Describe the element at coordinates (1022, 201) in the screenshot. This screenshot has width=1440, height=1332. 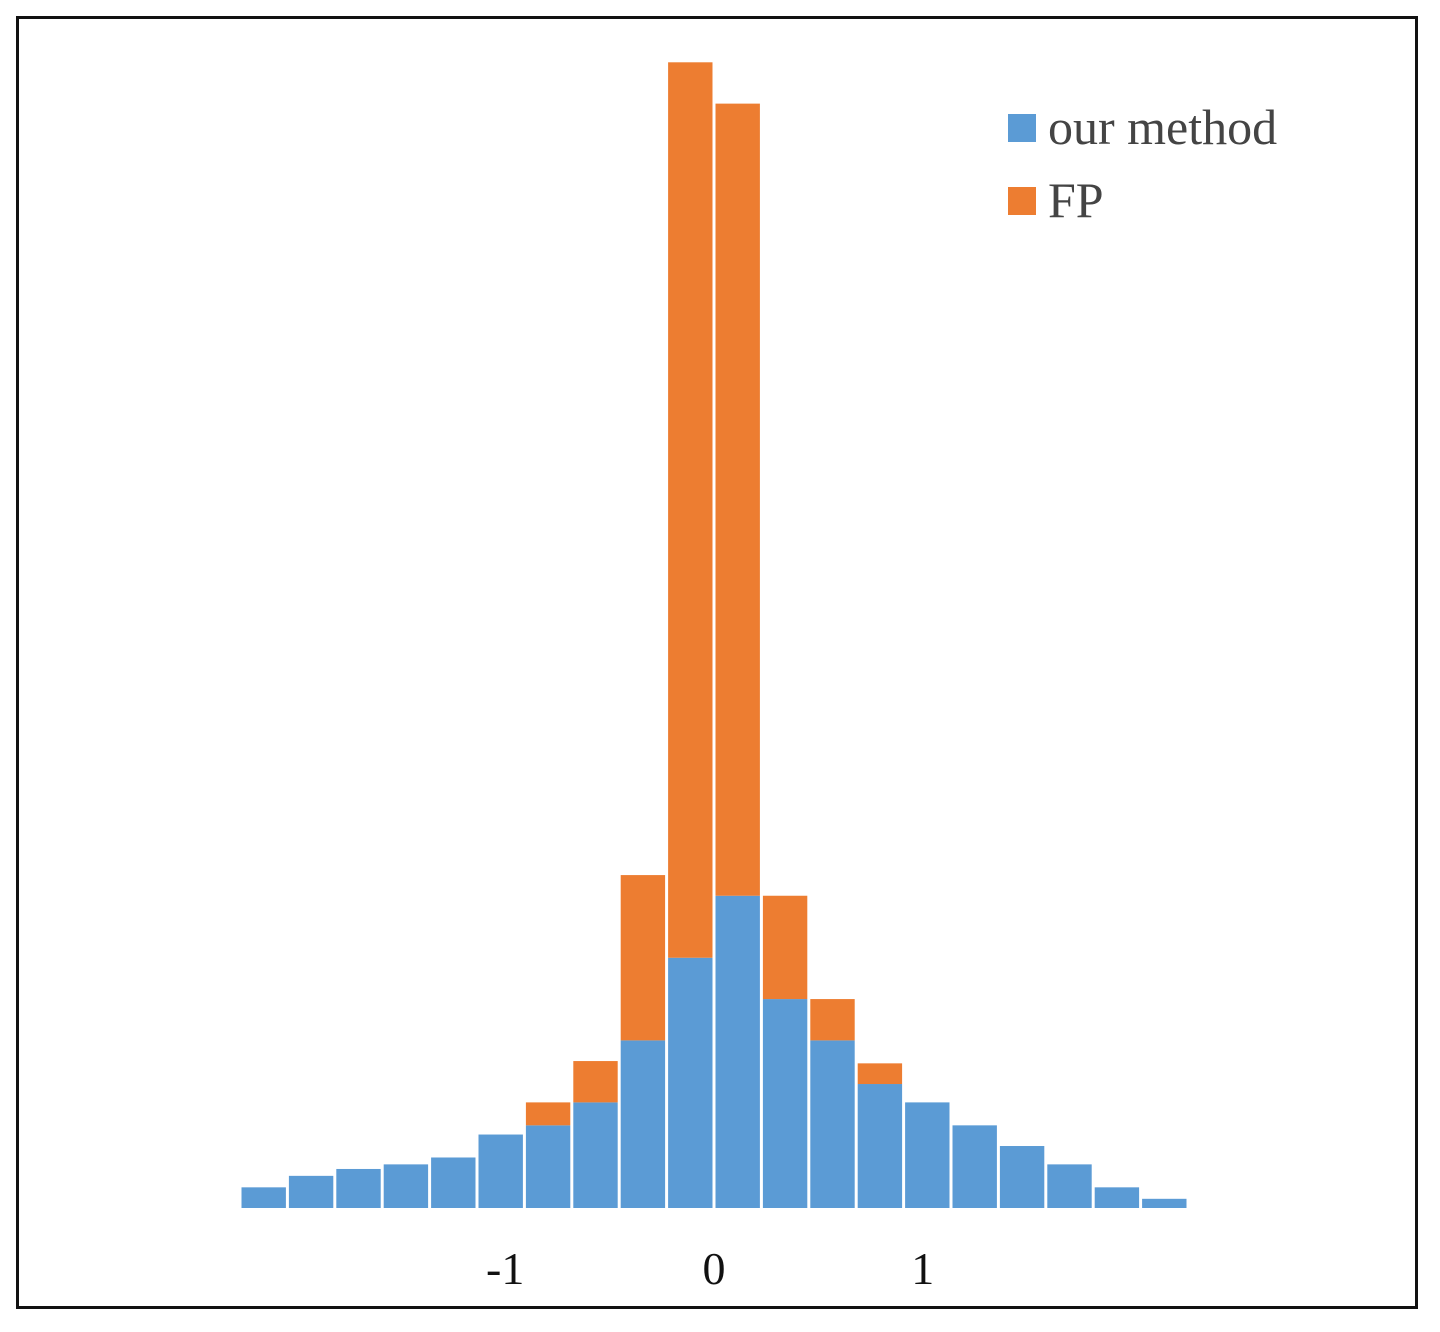
I see `legend-swatch-fp` at that location.